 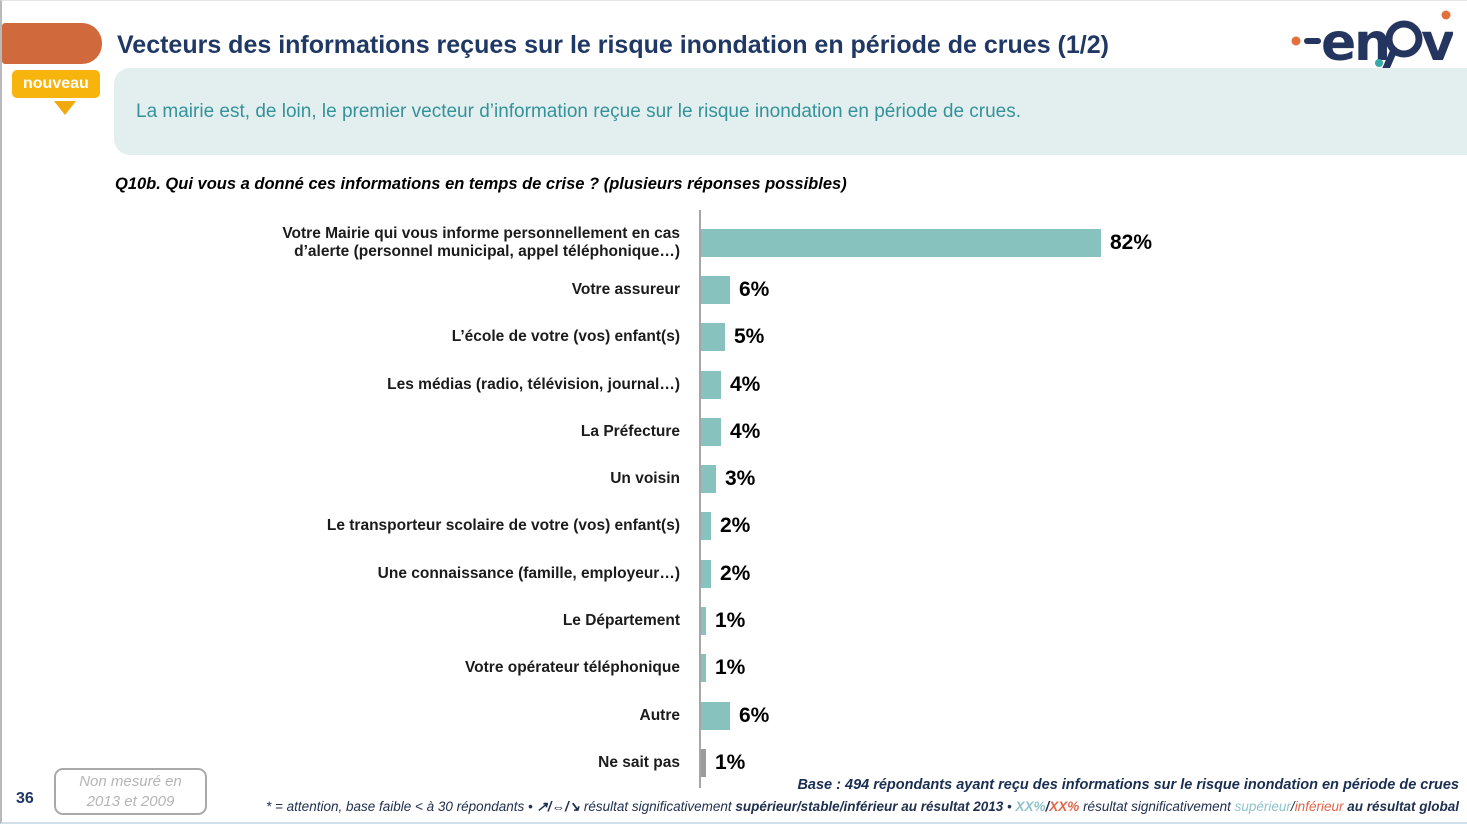 What do you see at coordinates (65, 108) in the screenshot?
I see `nouveau-badge-tail` at bounding box center [65, 108].